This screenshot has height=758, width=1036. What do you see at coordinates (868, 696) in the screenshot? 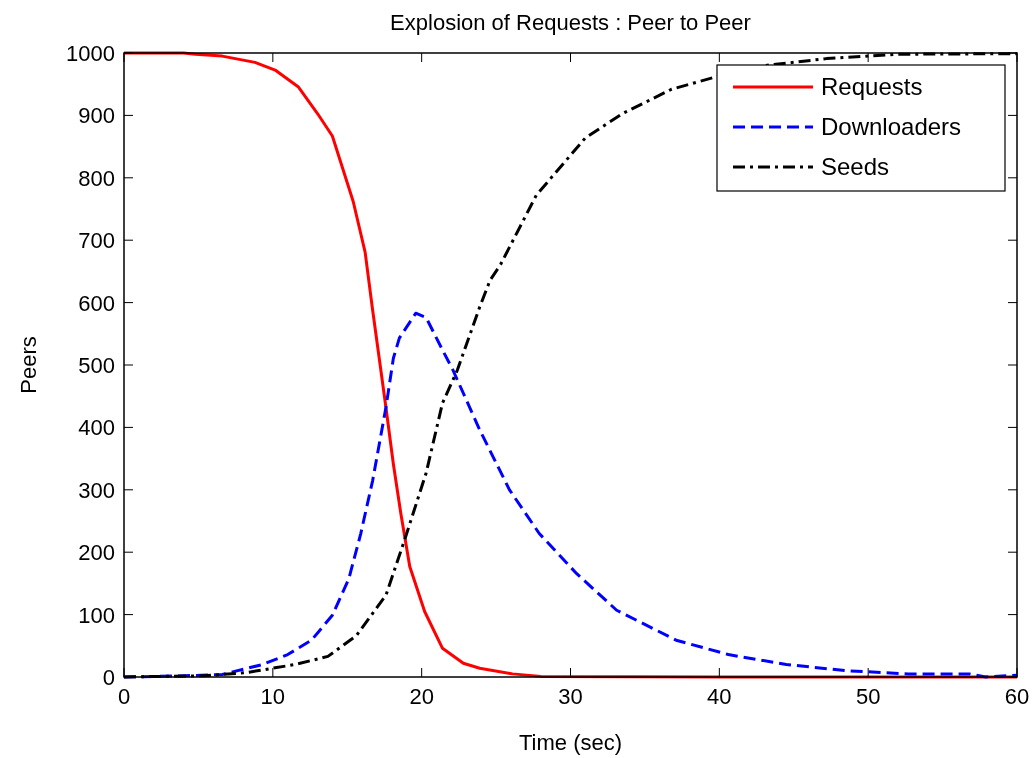
I see `x-tick-label: 50` at bounding box center [868, 696].